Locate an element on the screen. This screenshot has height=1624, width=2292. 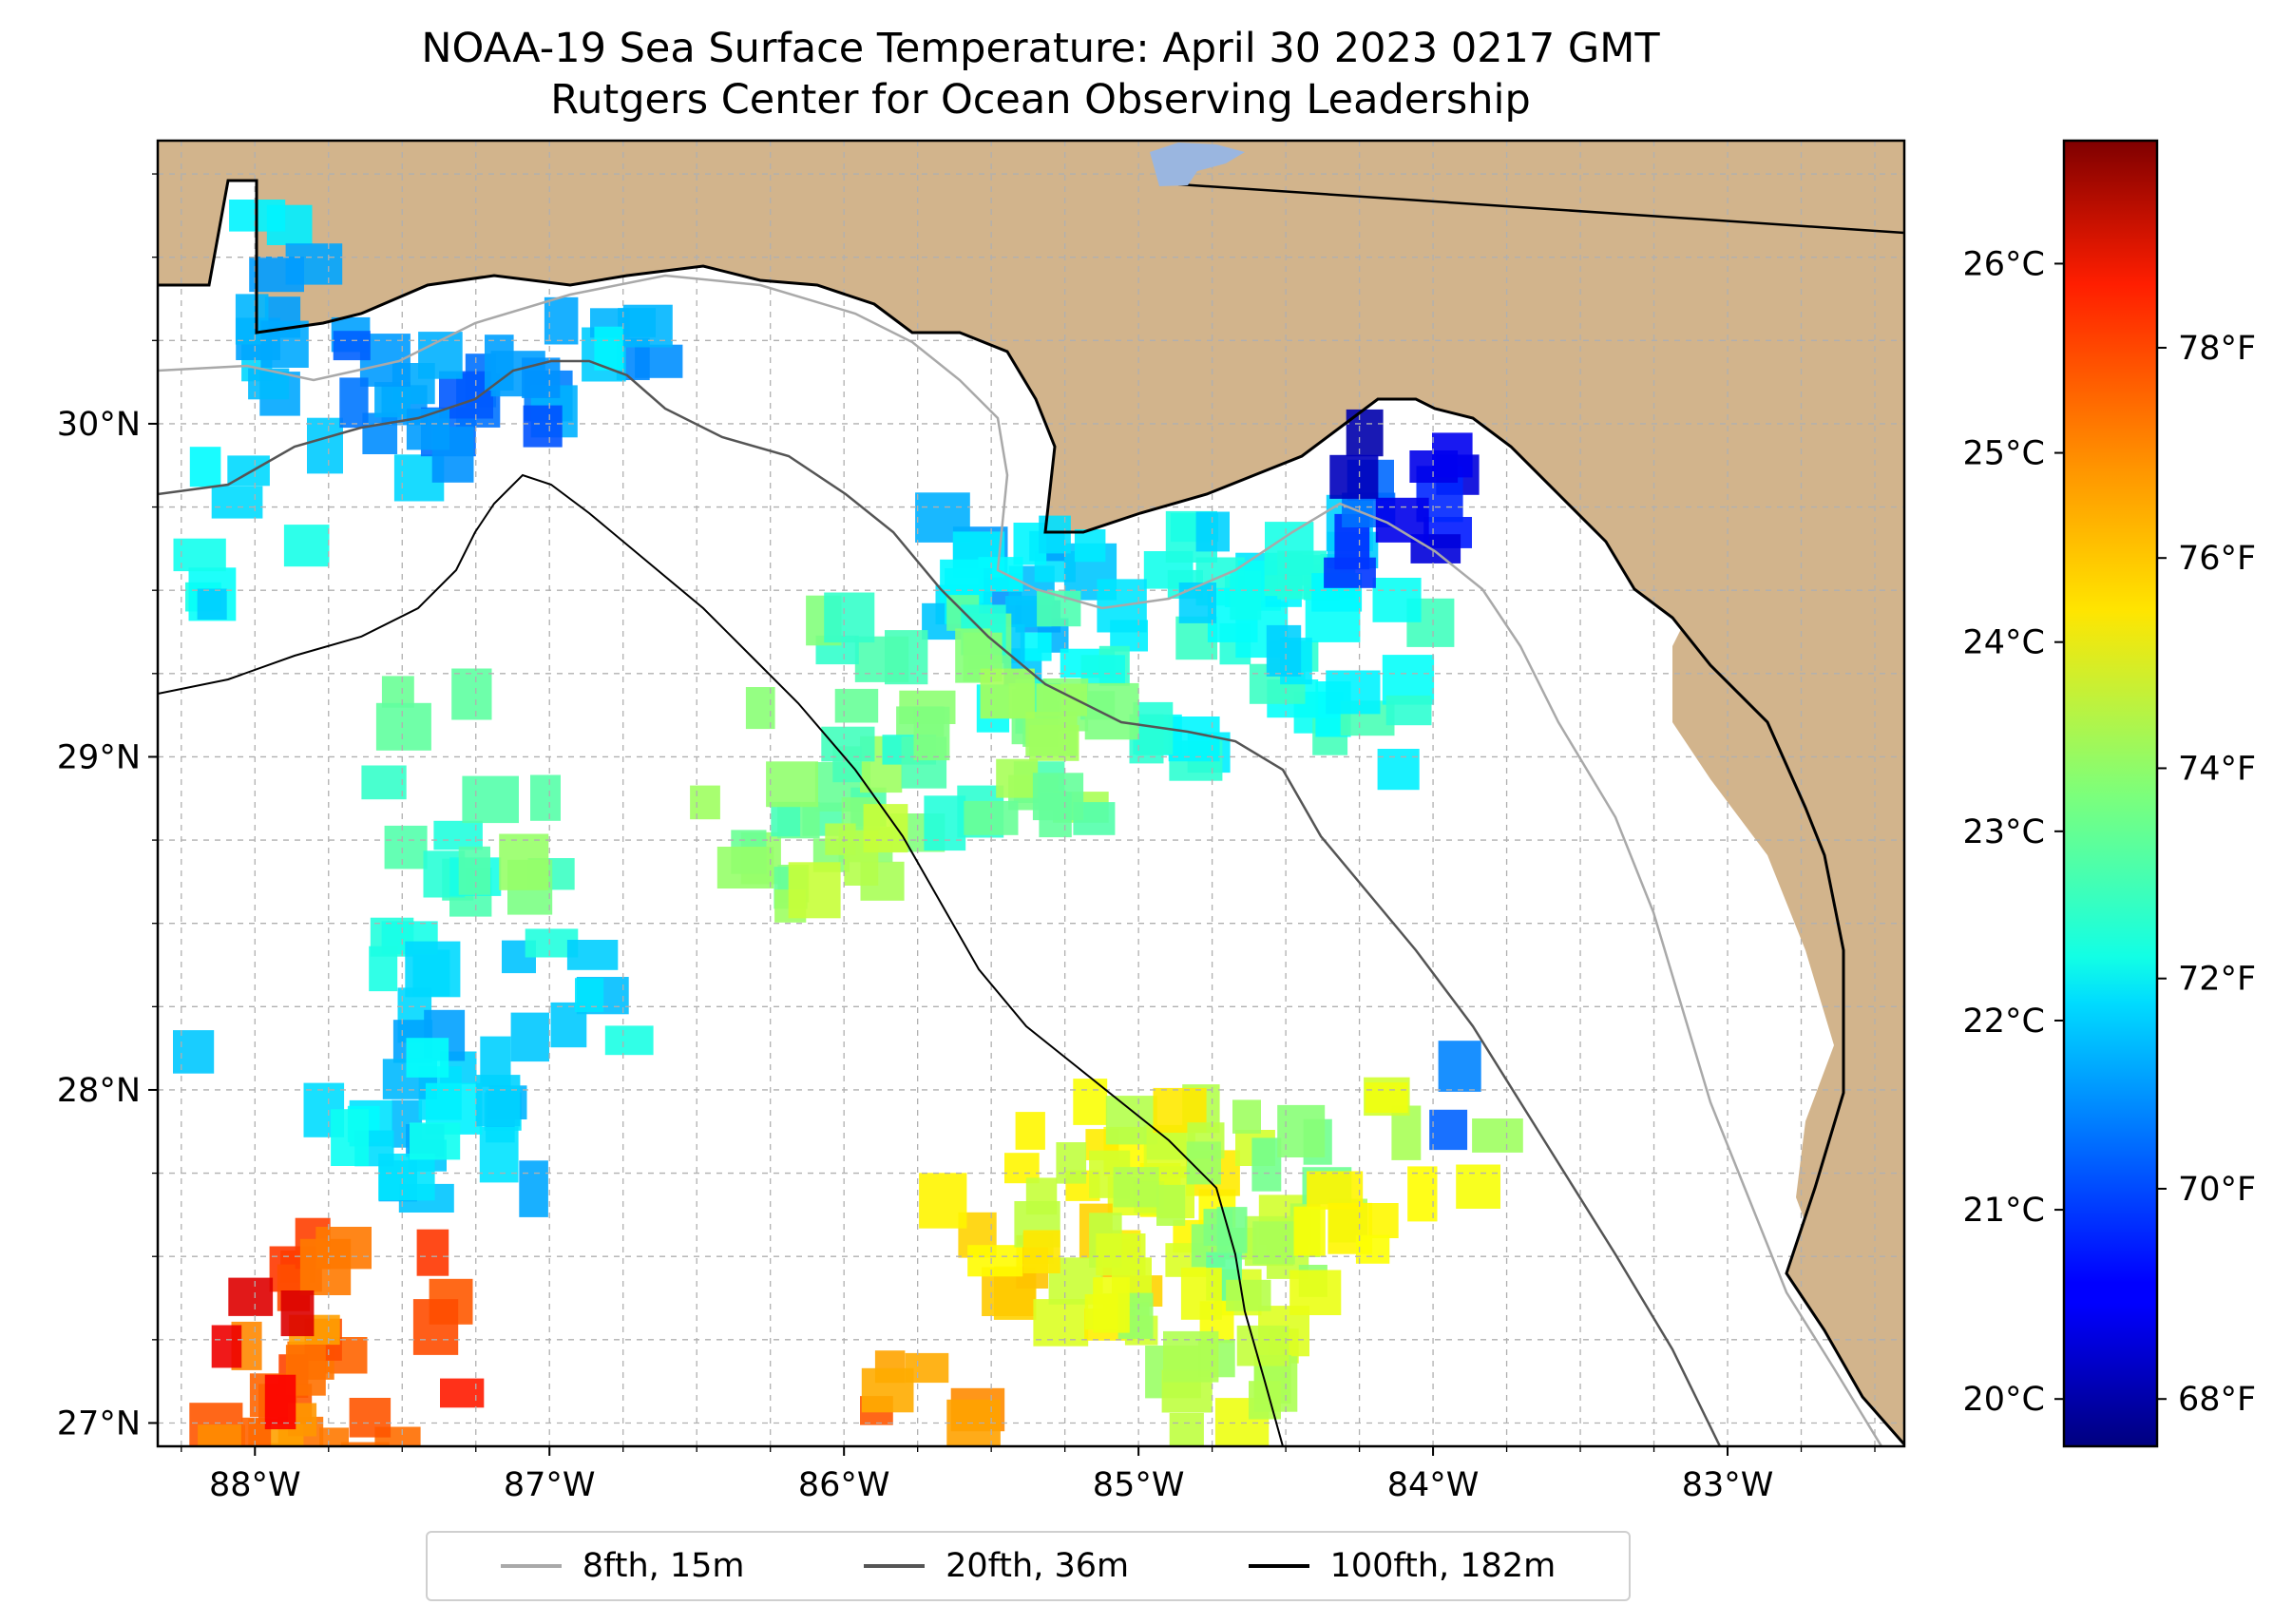
legend-line-20fth is located at coordinates (894, 1566).